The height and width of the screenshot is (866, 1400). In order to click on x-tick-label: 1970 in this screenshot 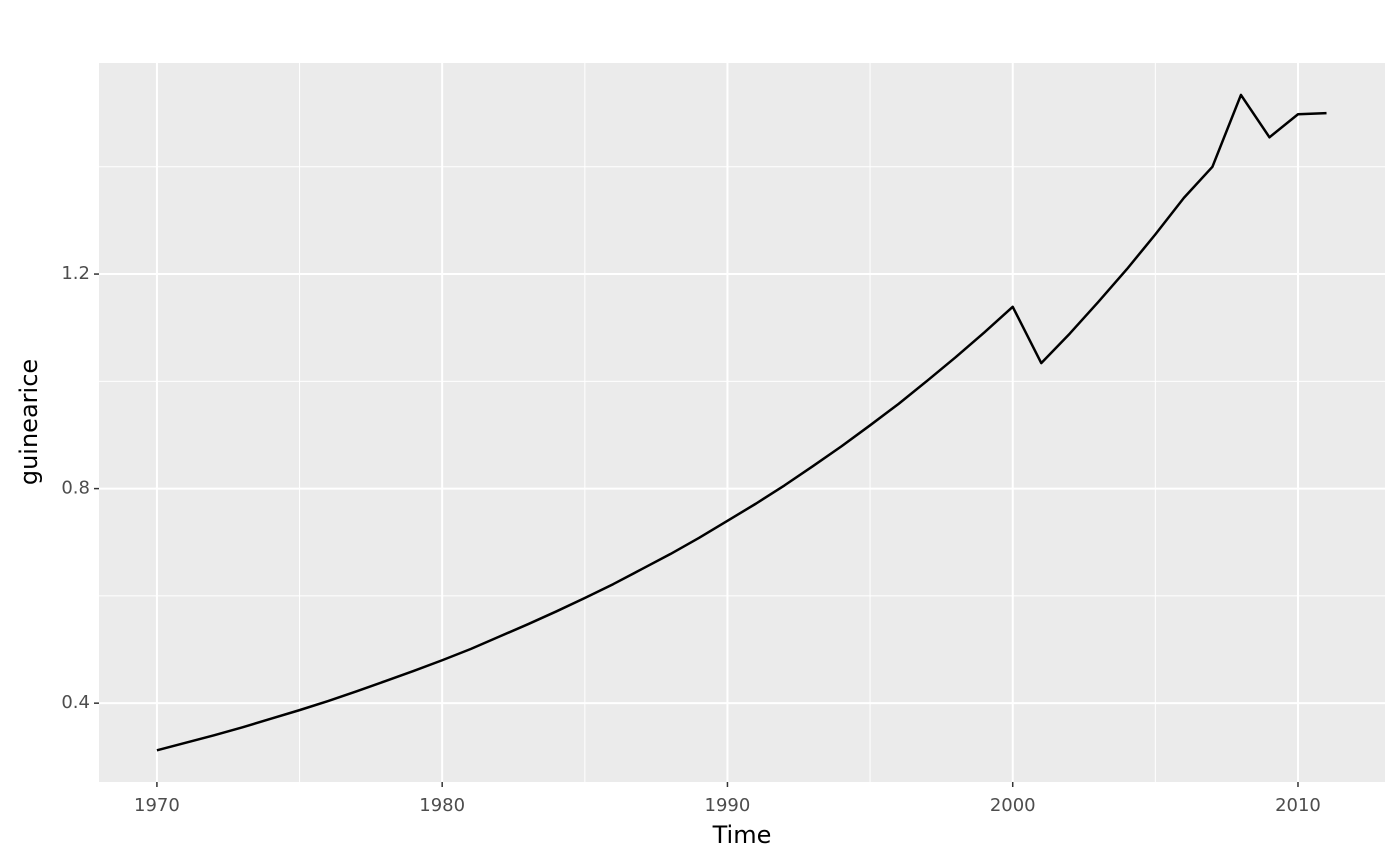, I will do `click(157, 805)`.